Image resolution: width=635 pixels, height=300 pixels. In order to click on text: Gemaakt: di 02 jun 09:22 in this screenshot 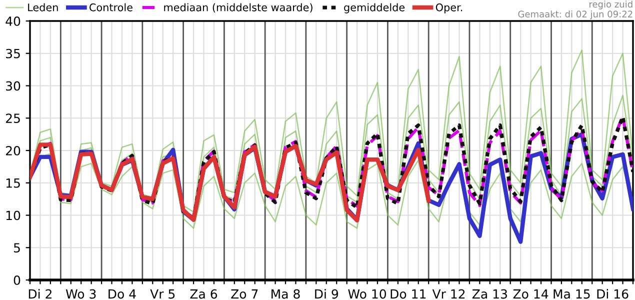, I will do `click(575, 15)`.